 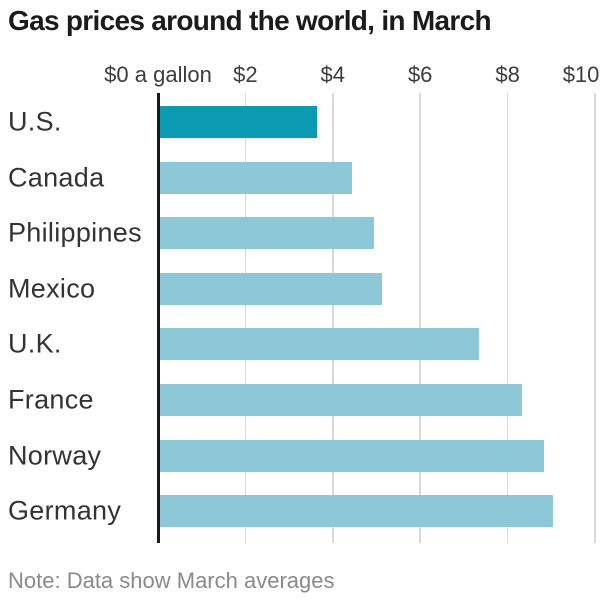 What do you see at coordinates (52, 288) in the screenshot?
I see `category-label-mexico: Mexico` at bounding box center [52, 288].